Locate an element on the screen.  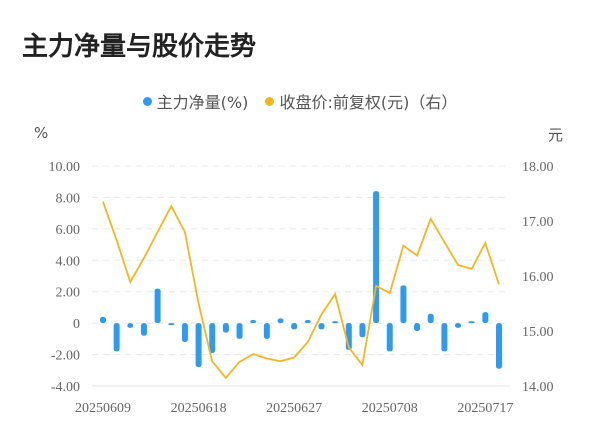
right-tick-label: 18.00 is located at coordinates (538, 167).